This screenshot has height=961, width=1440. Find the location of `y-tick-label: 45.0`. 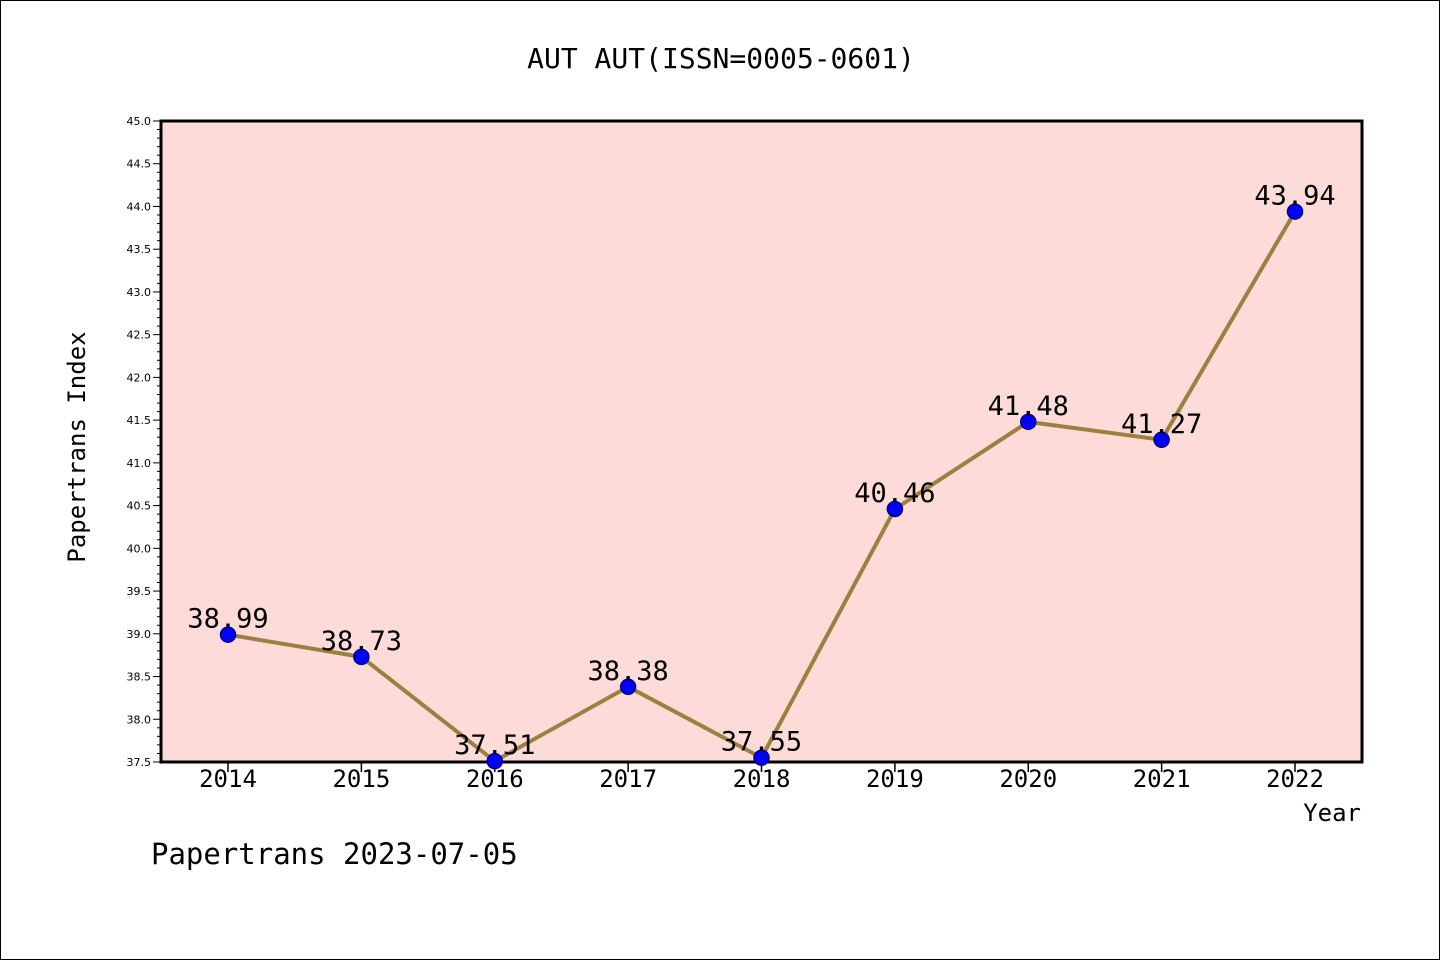

y-tick-label: 45.0 is located at coordinates (139, 121).